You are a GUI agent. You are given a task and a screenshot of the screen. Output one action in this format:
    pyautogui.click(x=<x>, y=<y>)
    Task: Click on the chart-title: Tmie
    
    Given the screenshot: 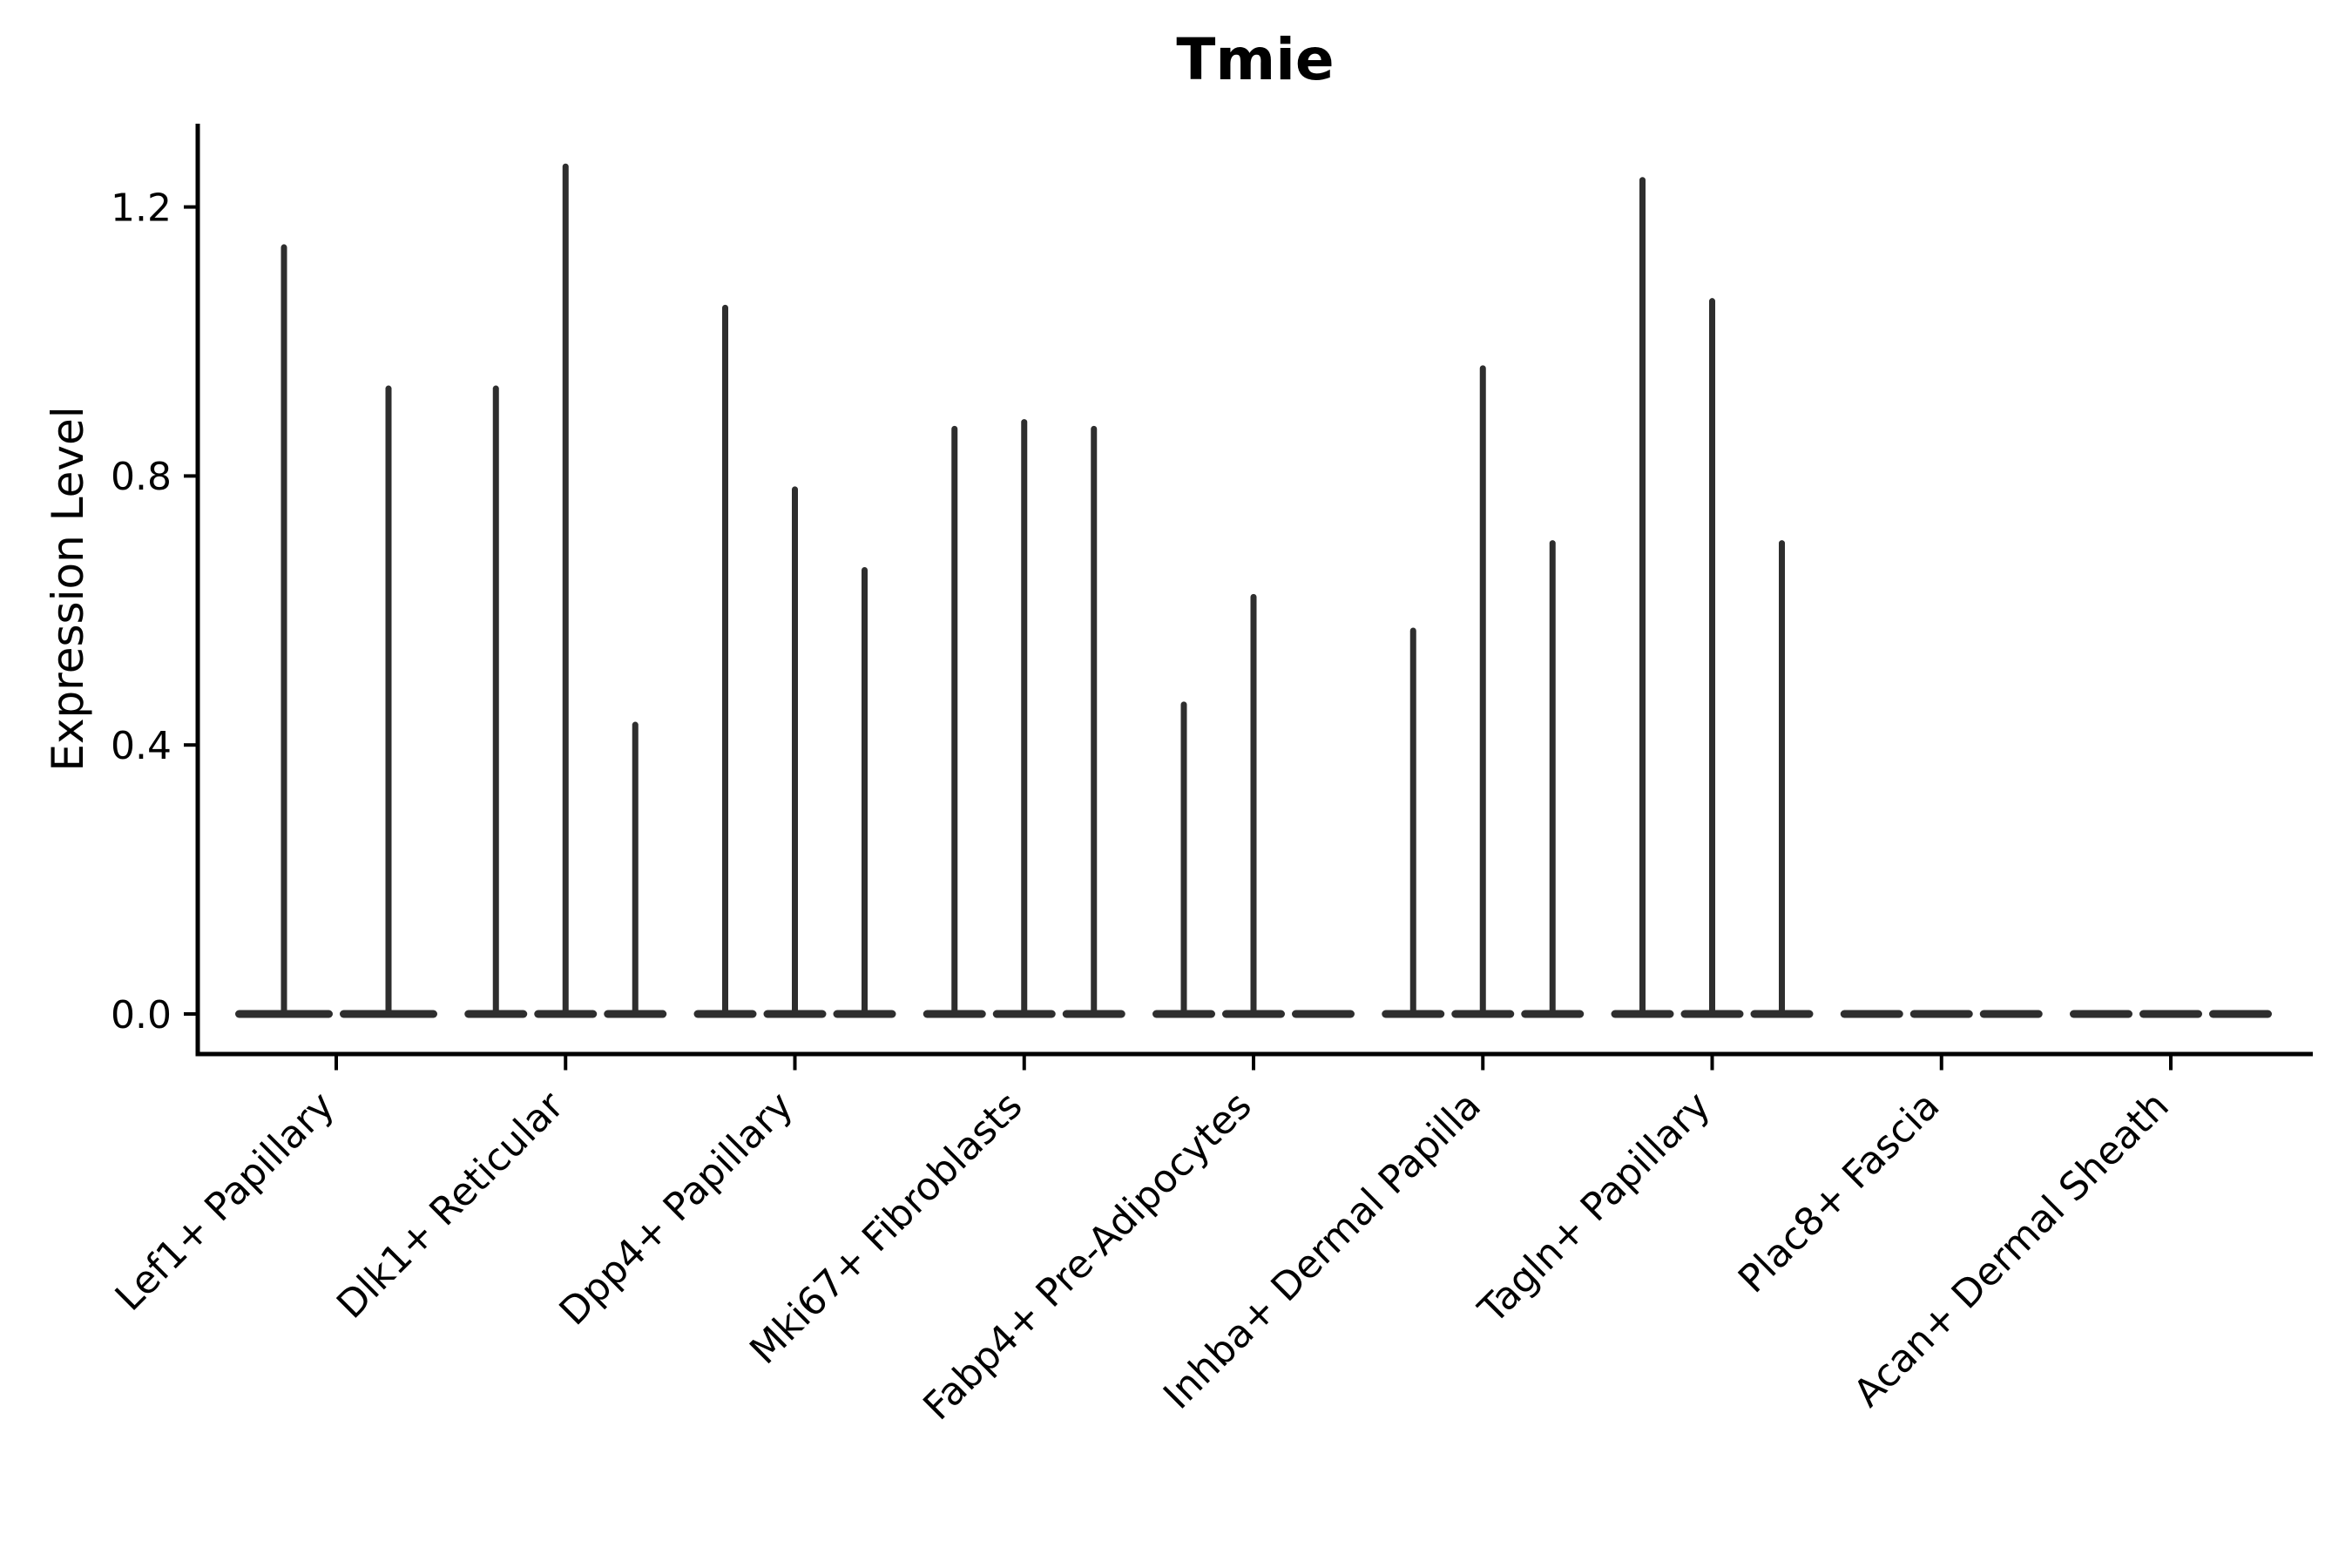 What is the action you would take?
    pyautogui.click(x=1255, y=59)
    